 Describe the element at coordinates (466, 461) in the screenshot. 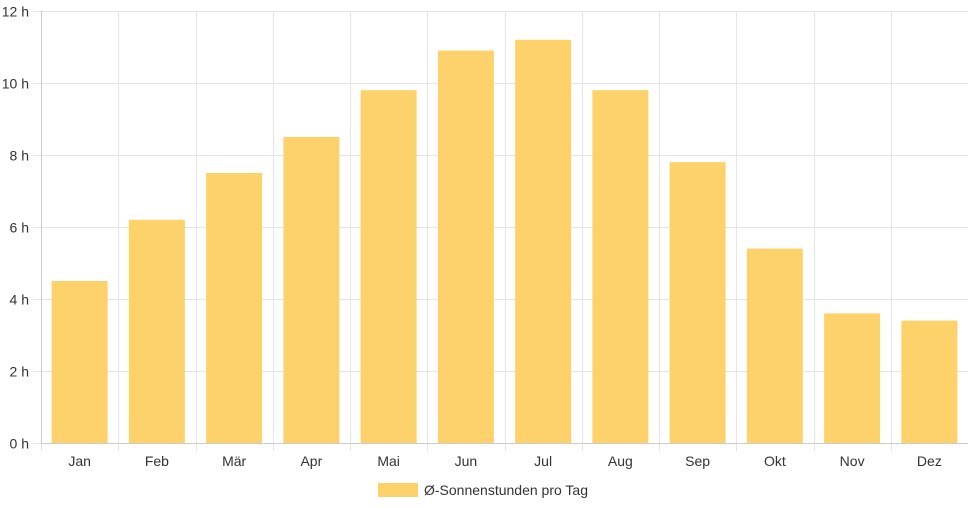

I see `x-tick-label: Jun` at that location.